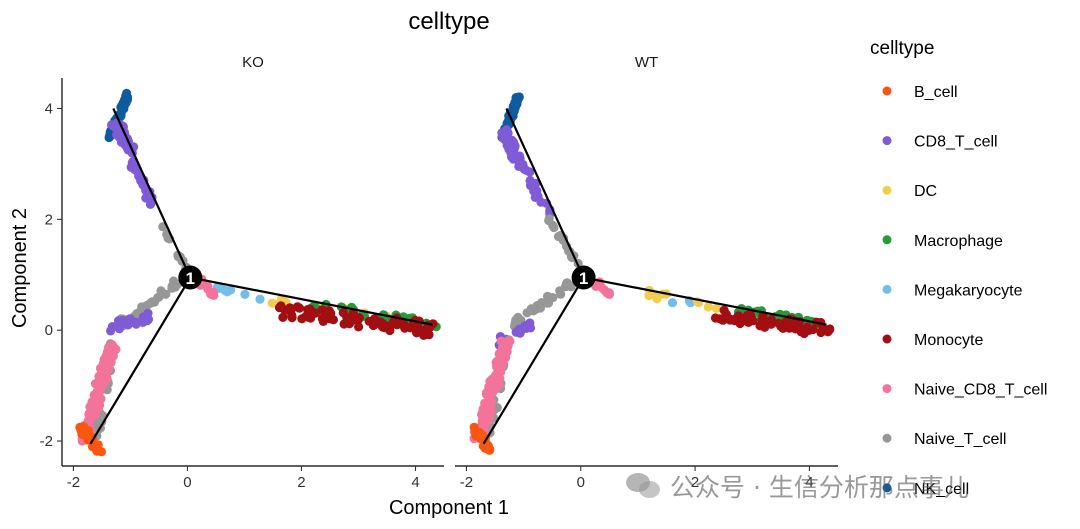 The image size is (1080, 529). Describe the element at coordinates (695, 482) in the screenshot. I see `x-tick-label: 2` at that location.